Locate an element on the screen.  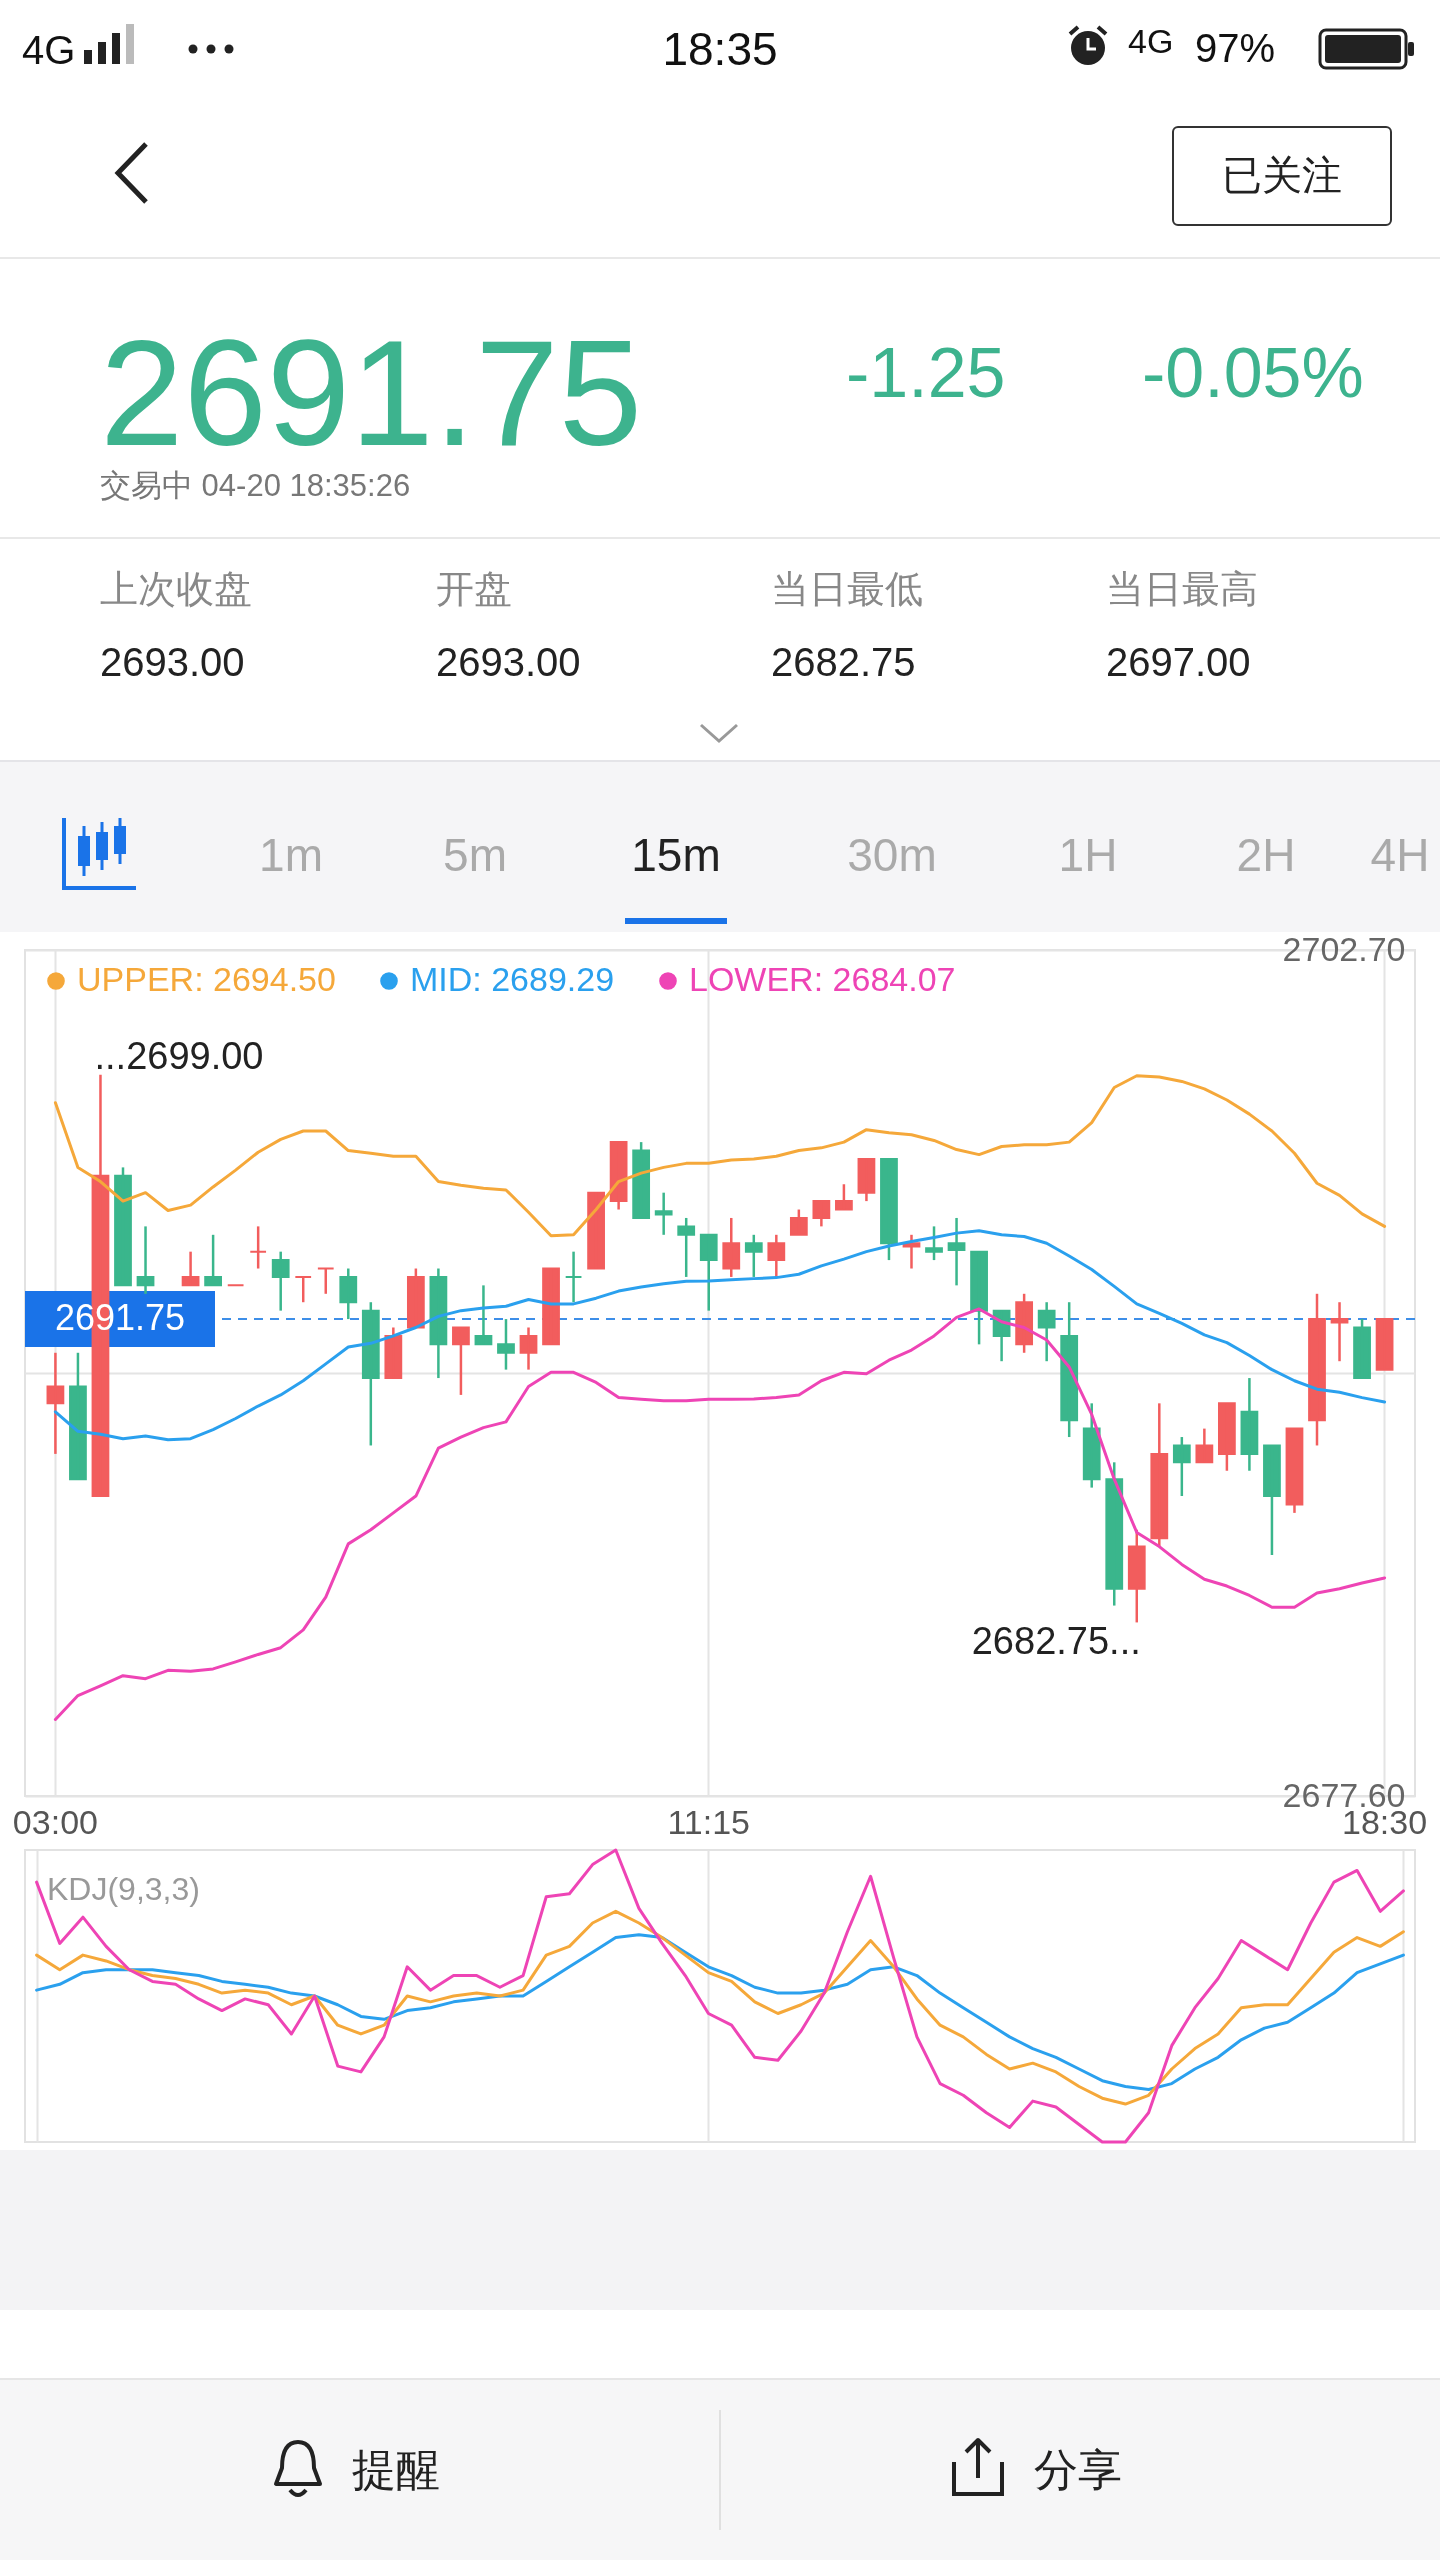
text: 当日最高 is located at coordinates (1182, 589).